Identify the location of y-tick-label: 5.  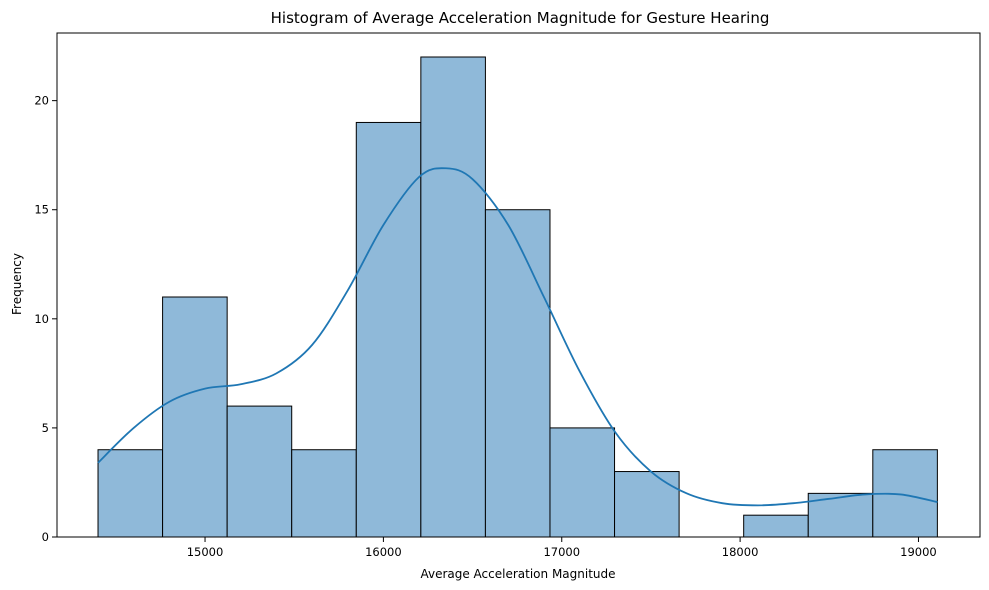
(45, 428).